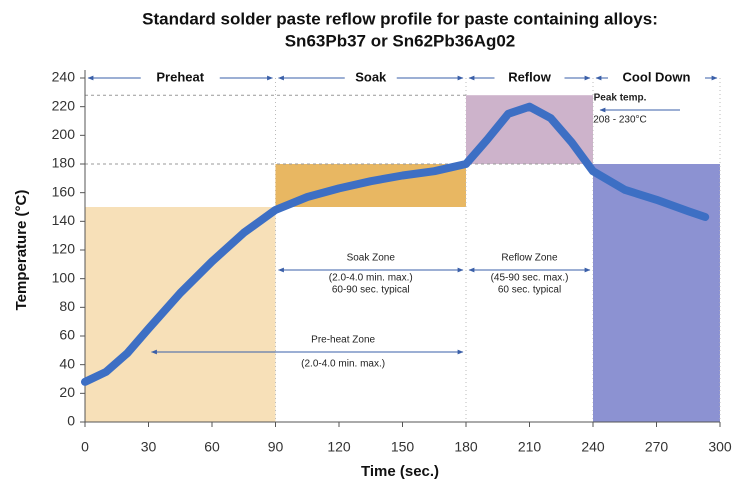  Describe the element at coordinates (21, 250) in the screenshot. I see `y-axis-label: Temperature (°C)` at that location.